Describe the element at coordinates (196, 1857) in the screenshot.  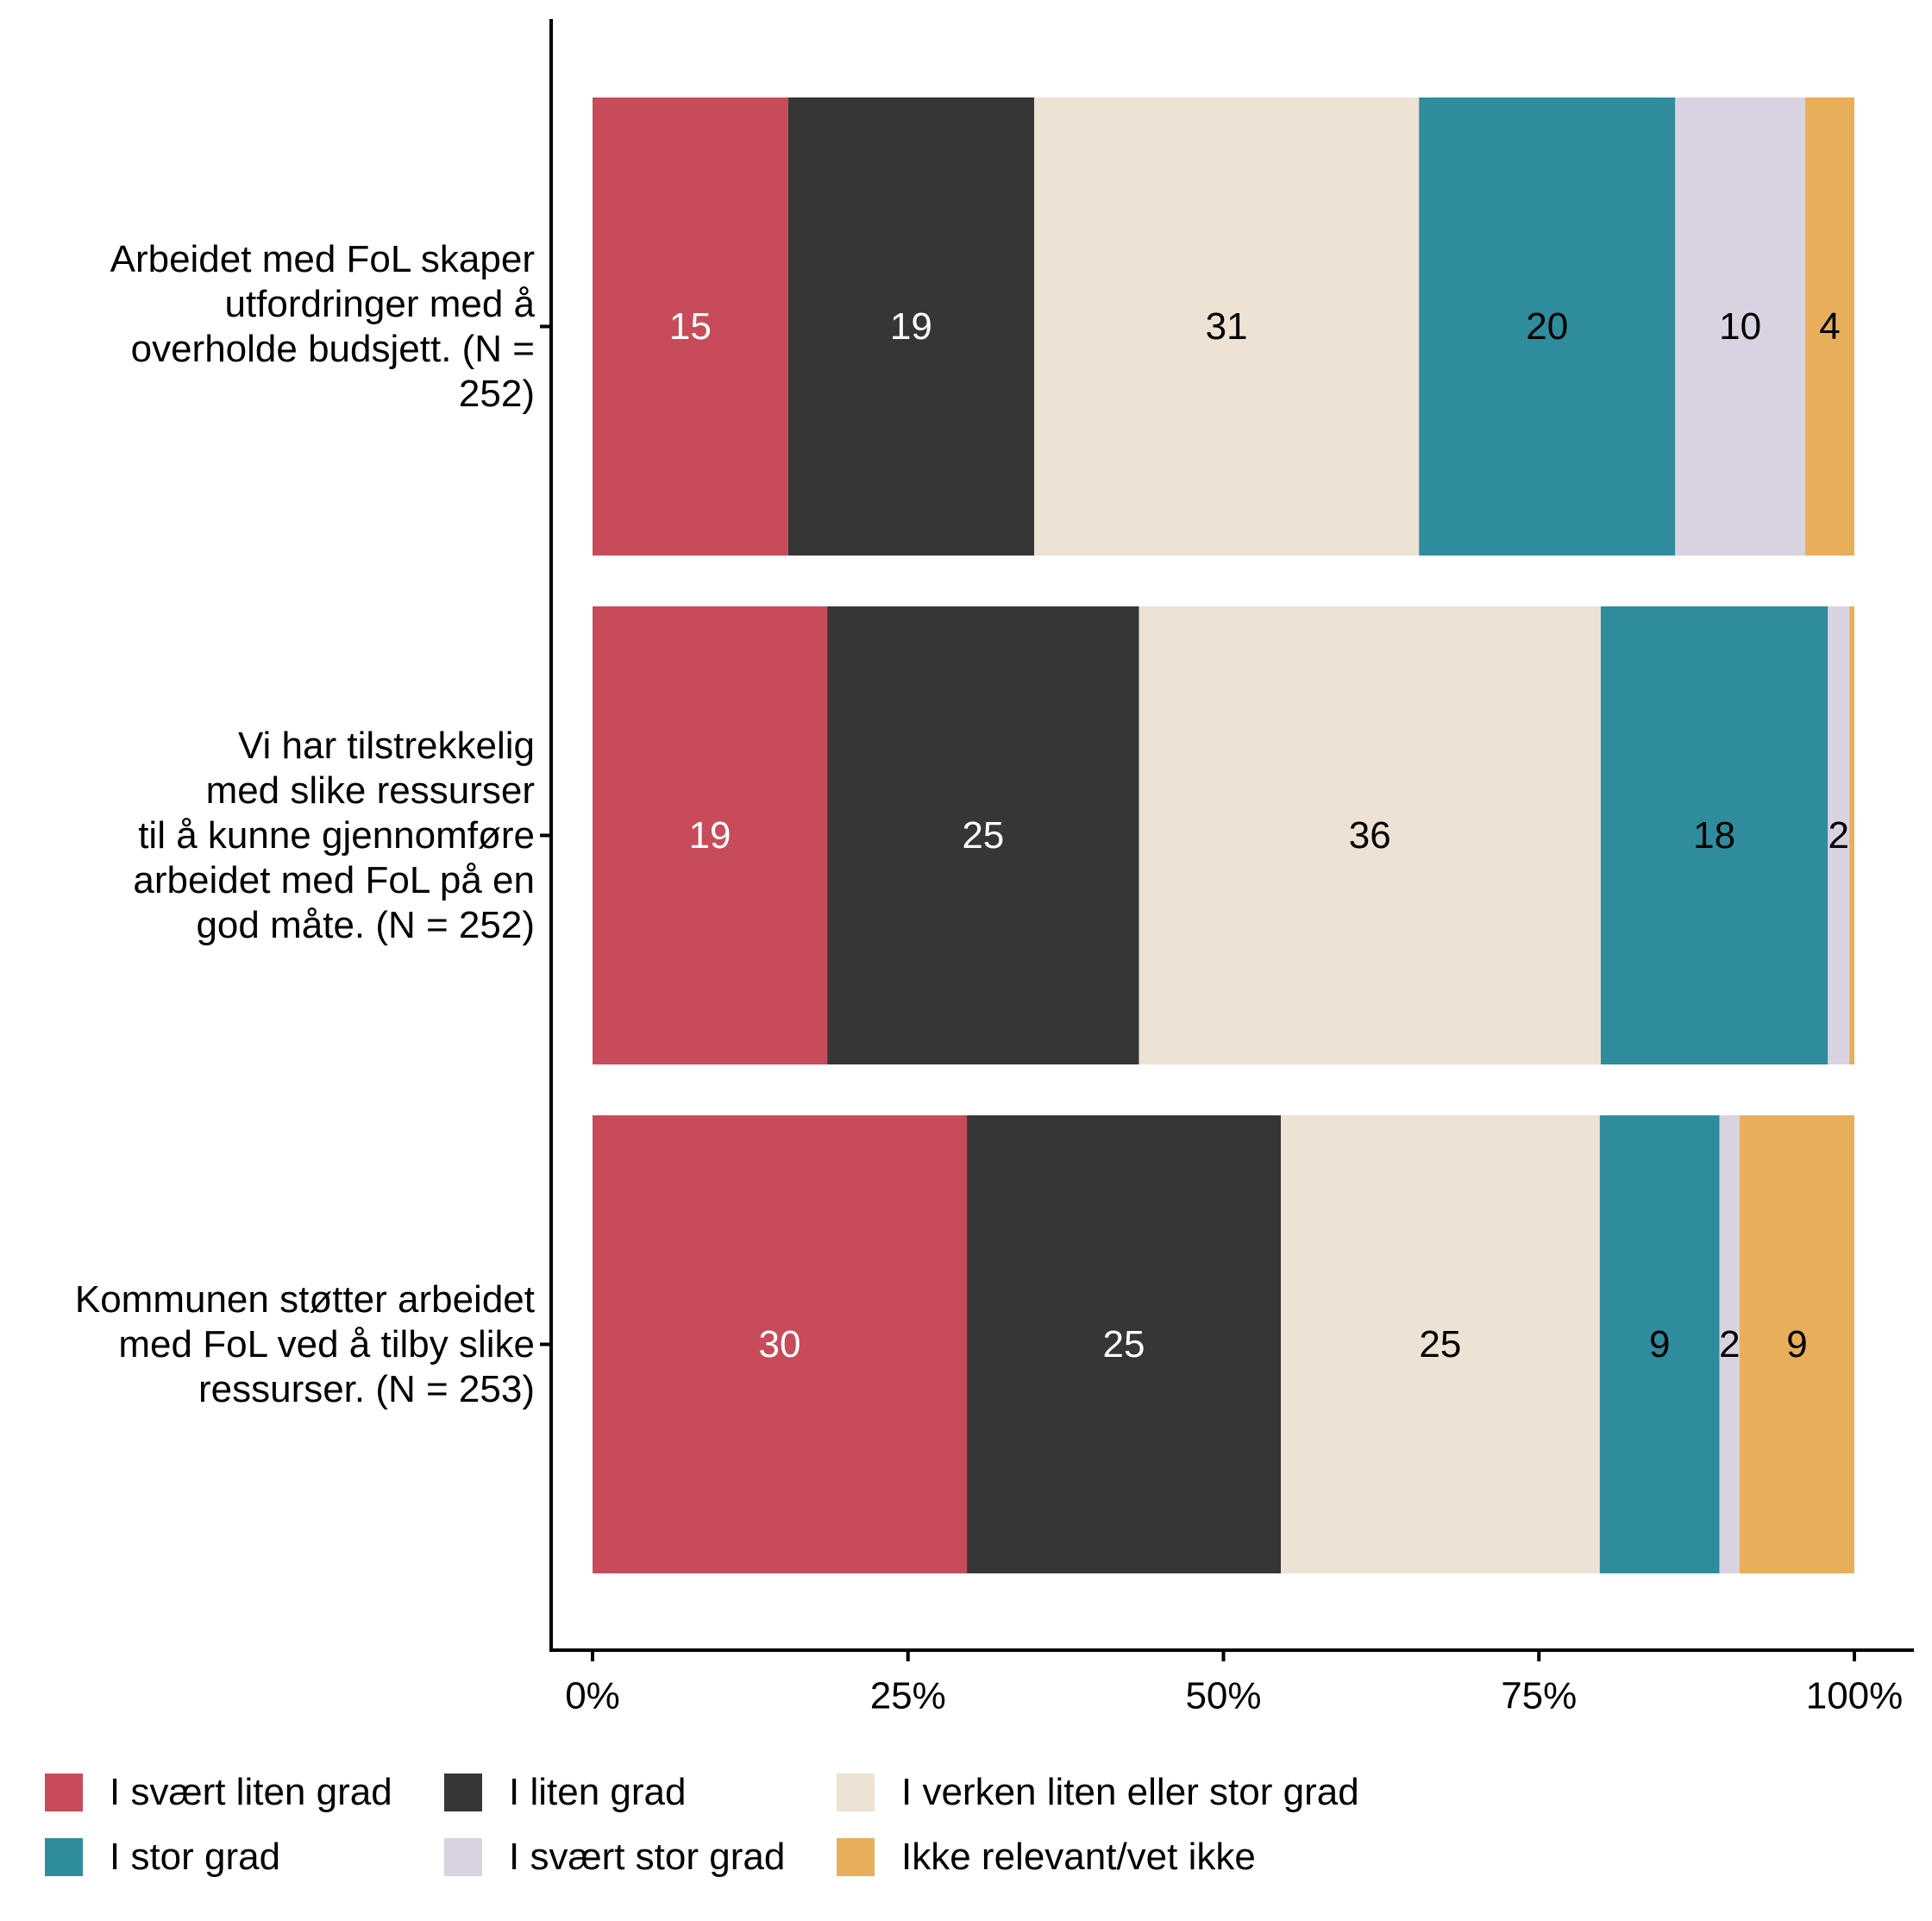
I see `legend-label: I stor grad` at that location.